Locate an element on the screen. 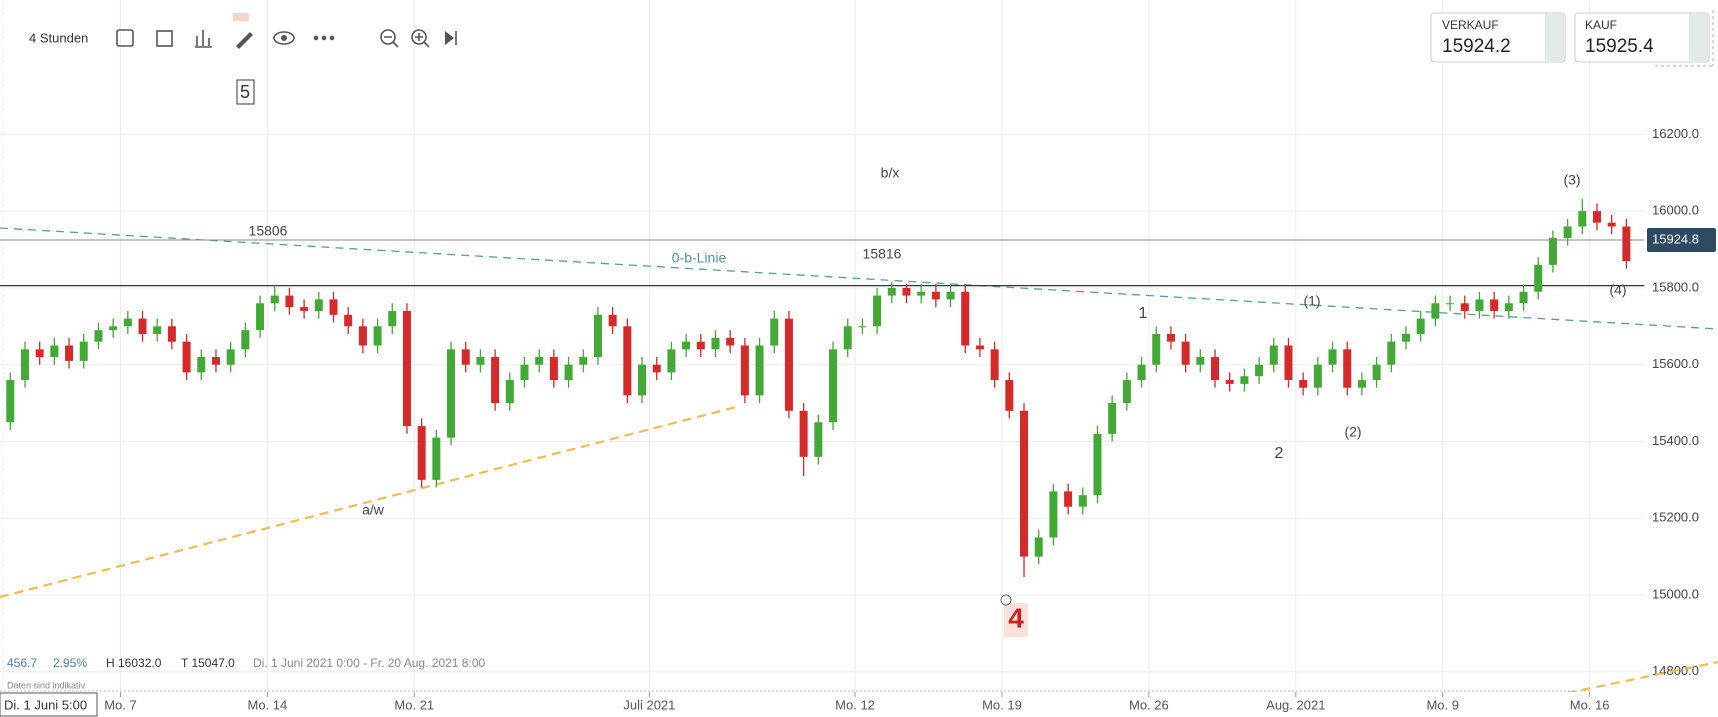  x-tick-label: Mo. 14 is located at coordinates (268, 704).